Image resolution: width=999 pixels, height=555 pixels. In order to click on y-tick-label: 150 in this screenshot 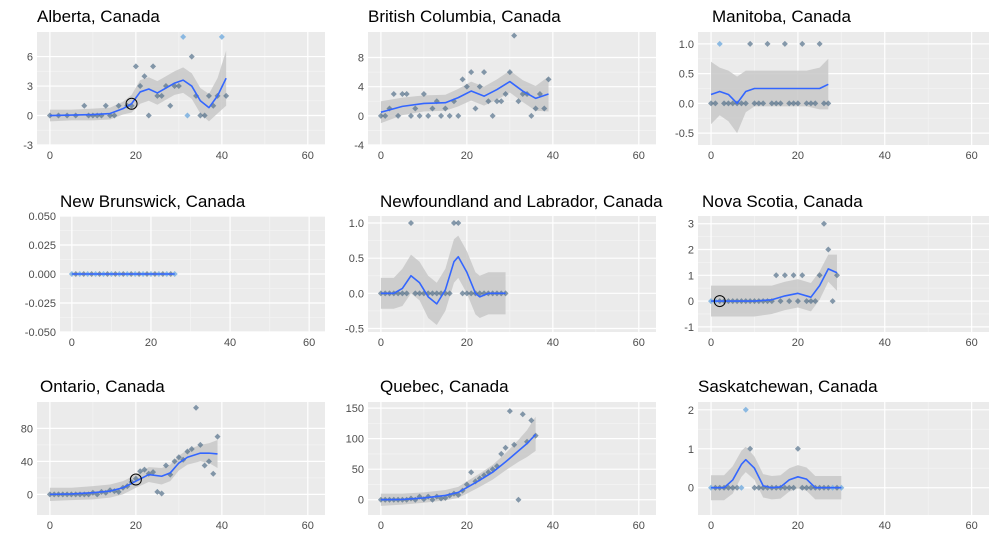, I will do `click(355, 409)`.